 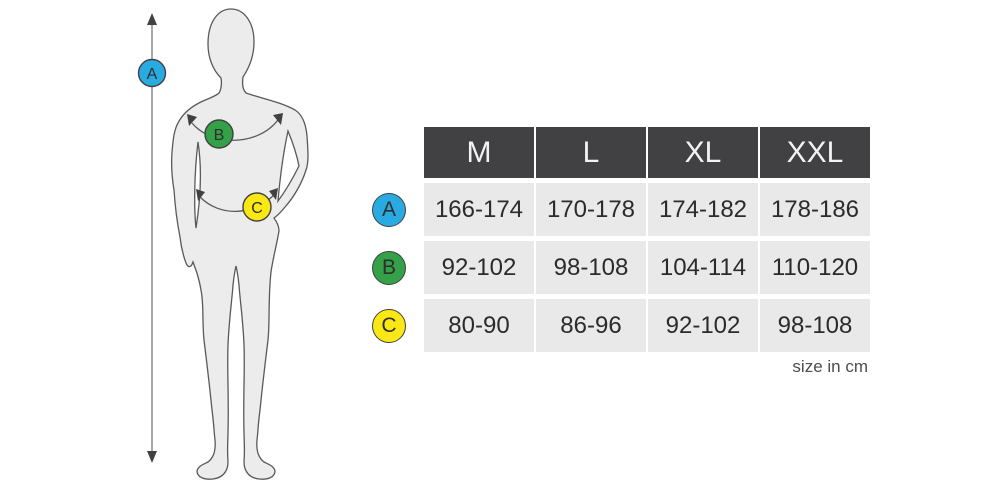 I want to click on row-key-waist: C, so click(x=389, y=325).